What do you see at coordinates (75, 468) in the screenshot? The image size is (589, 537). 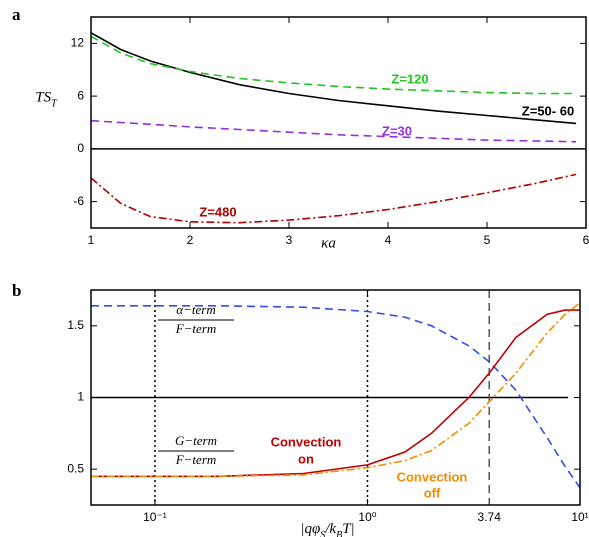 I see `y-tick-label: 0.5` at bounding box center [75, 468].